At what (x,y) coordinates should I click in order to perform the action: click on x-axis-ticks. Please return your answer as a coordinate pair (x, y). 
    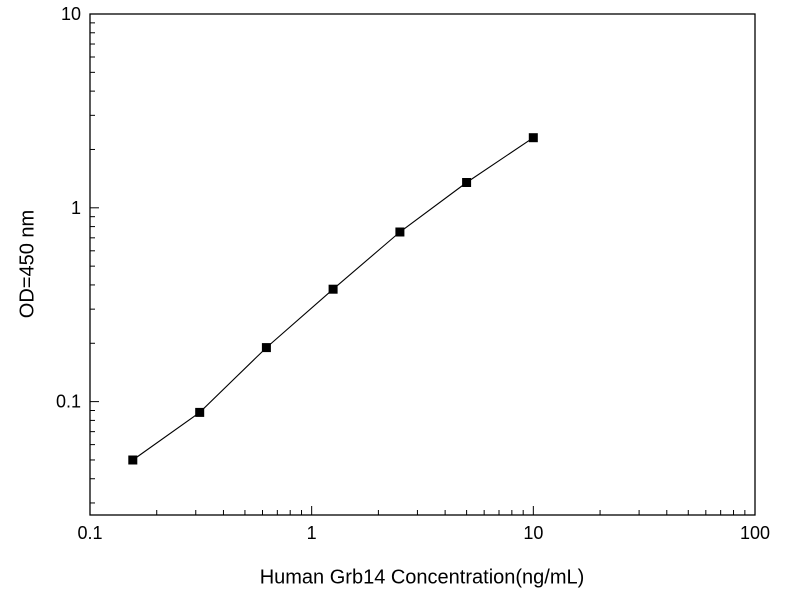
    Looking at the image, I should click on (422, 510).